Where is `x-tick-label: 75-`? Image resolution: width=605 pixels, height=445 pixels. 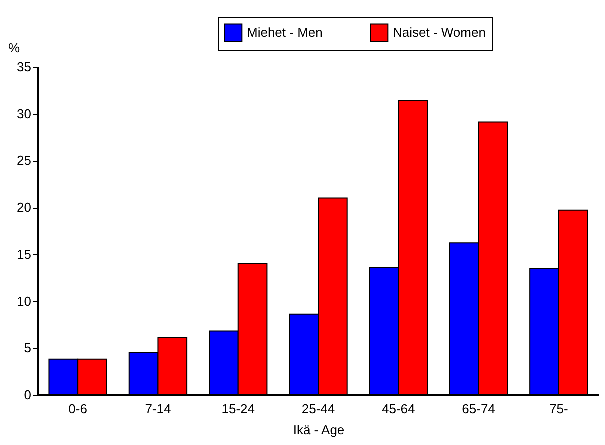
x-tick-label: 75- is located at coordinates (559, 409).